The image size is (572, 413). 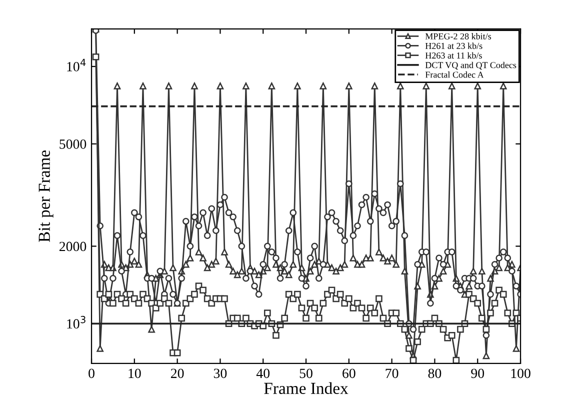 I want to click on legend-label: DCT VQ and QT Codecs, so click(x=470, y=66).